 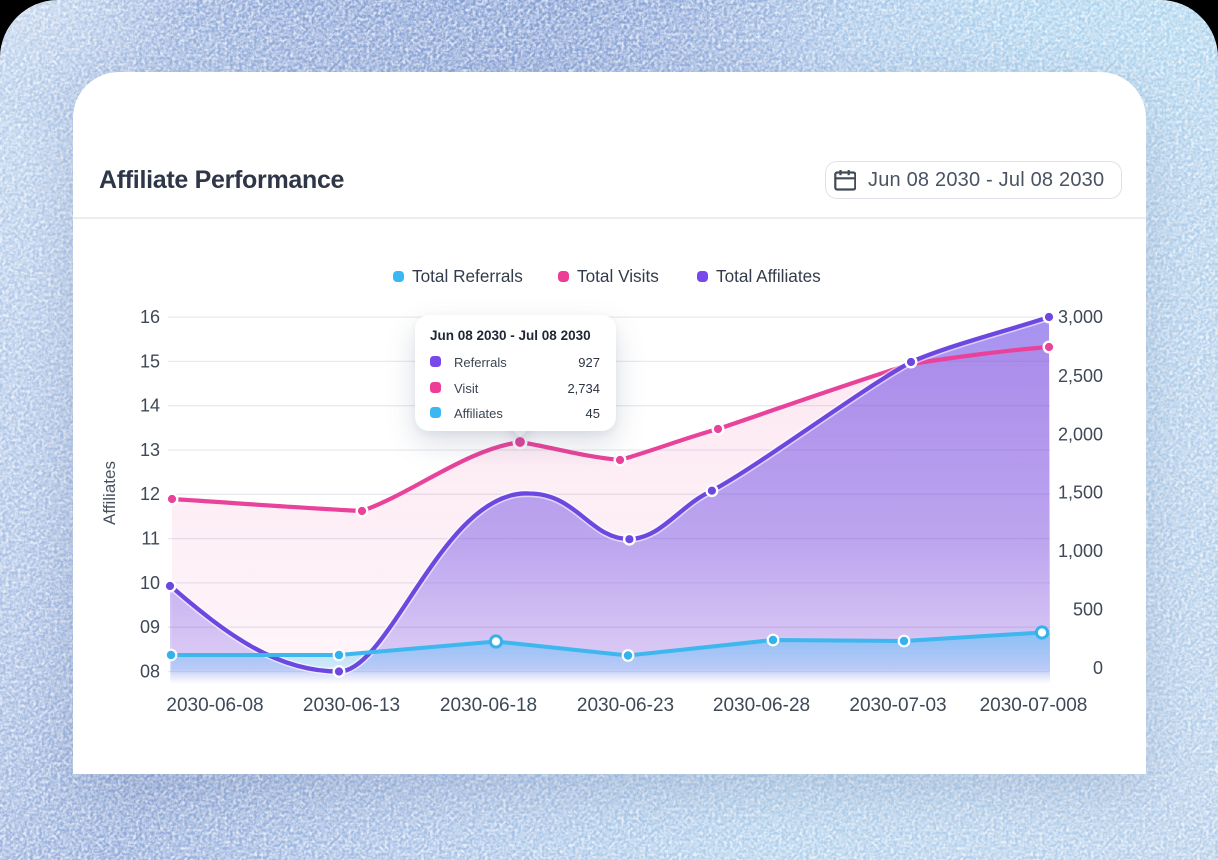 What do you see at coordinates (1080, 551) in the screenshot?
I see `svg-text: 1,000` at bounding box center [1080, 551].